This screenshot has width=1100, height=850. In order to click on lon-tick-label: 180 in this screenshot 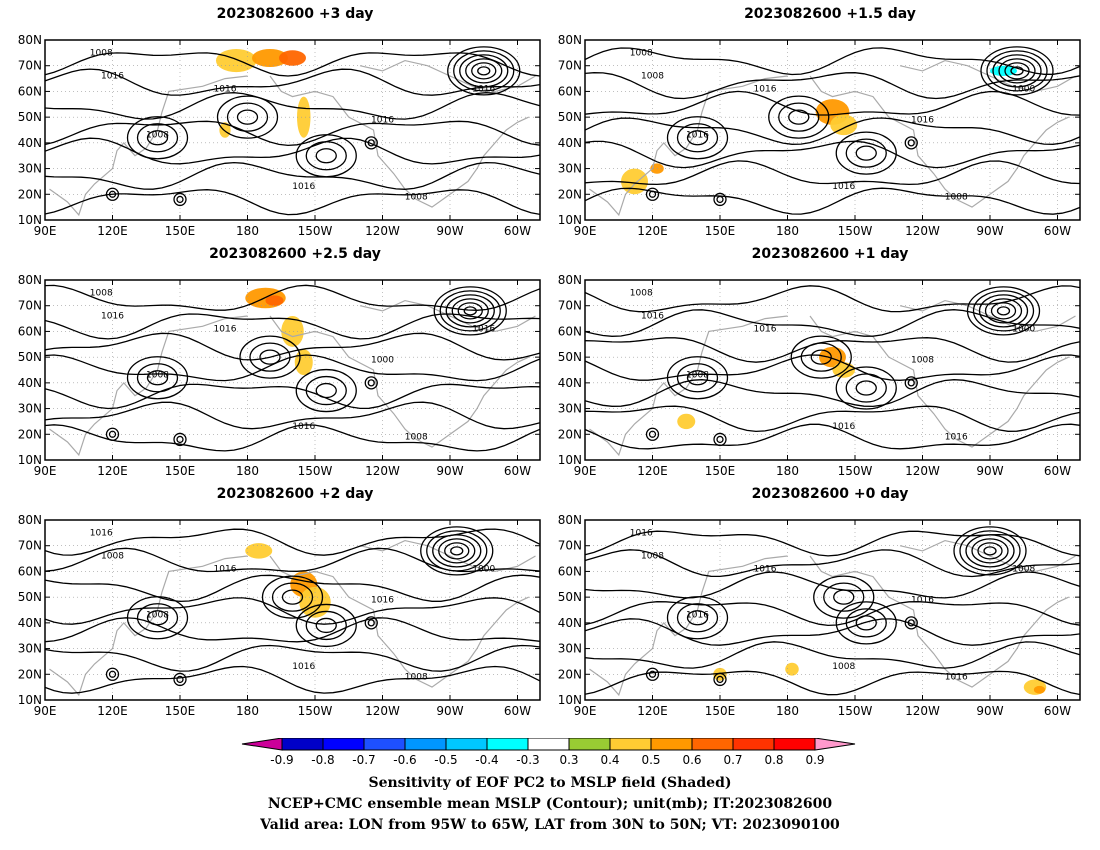, I will do `click(787, 711)`.